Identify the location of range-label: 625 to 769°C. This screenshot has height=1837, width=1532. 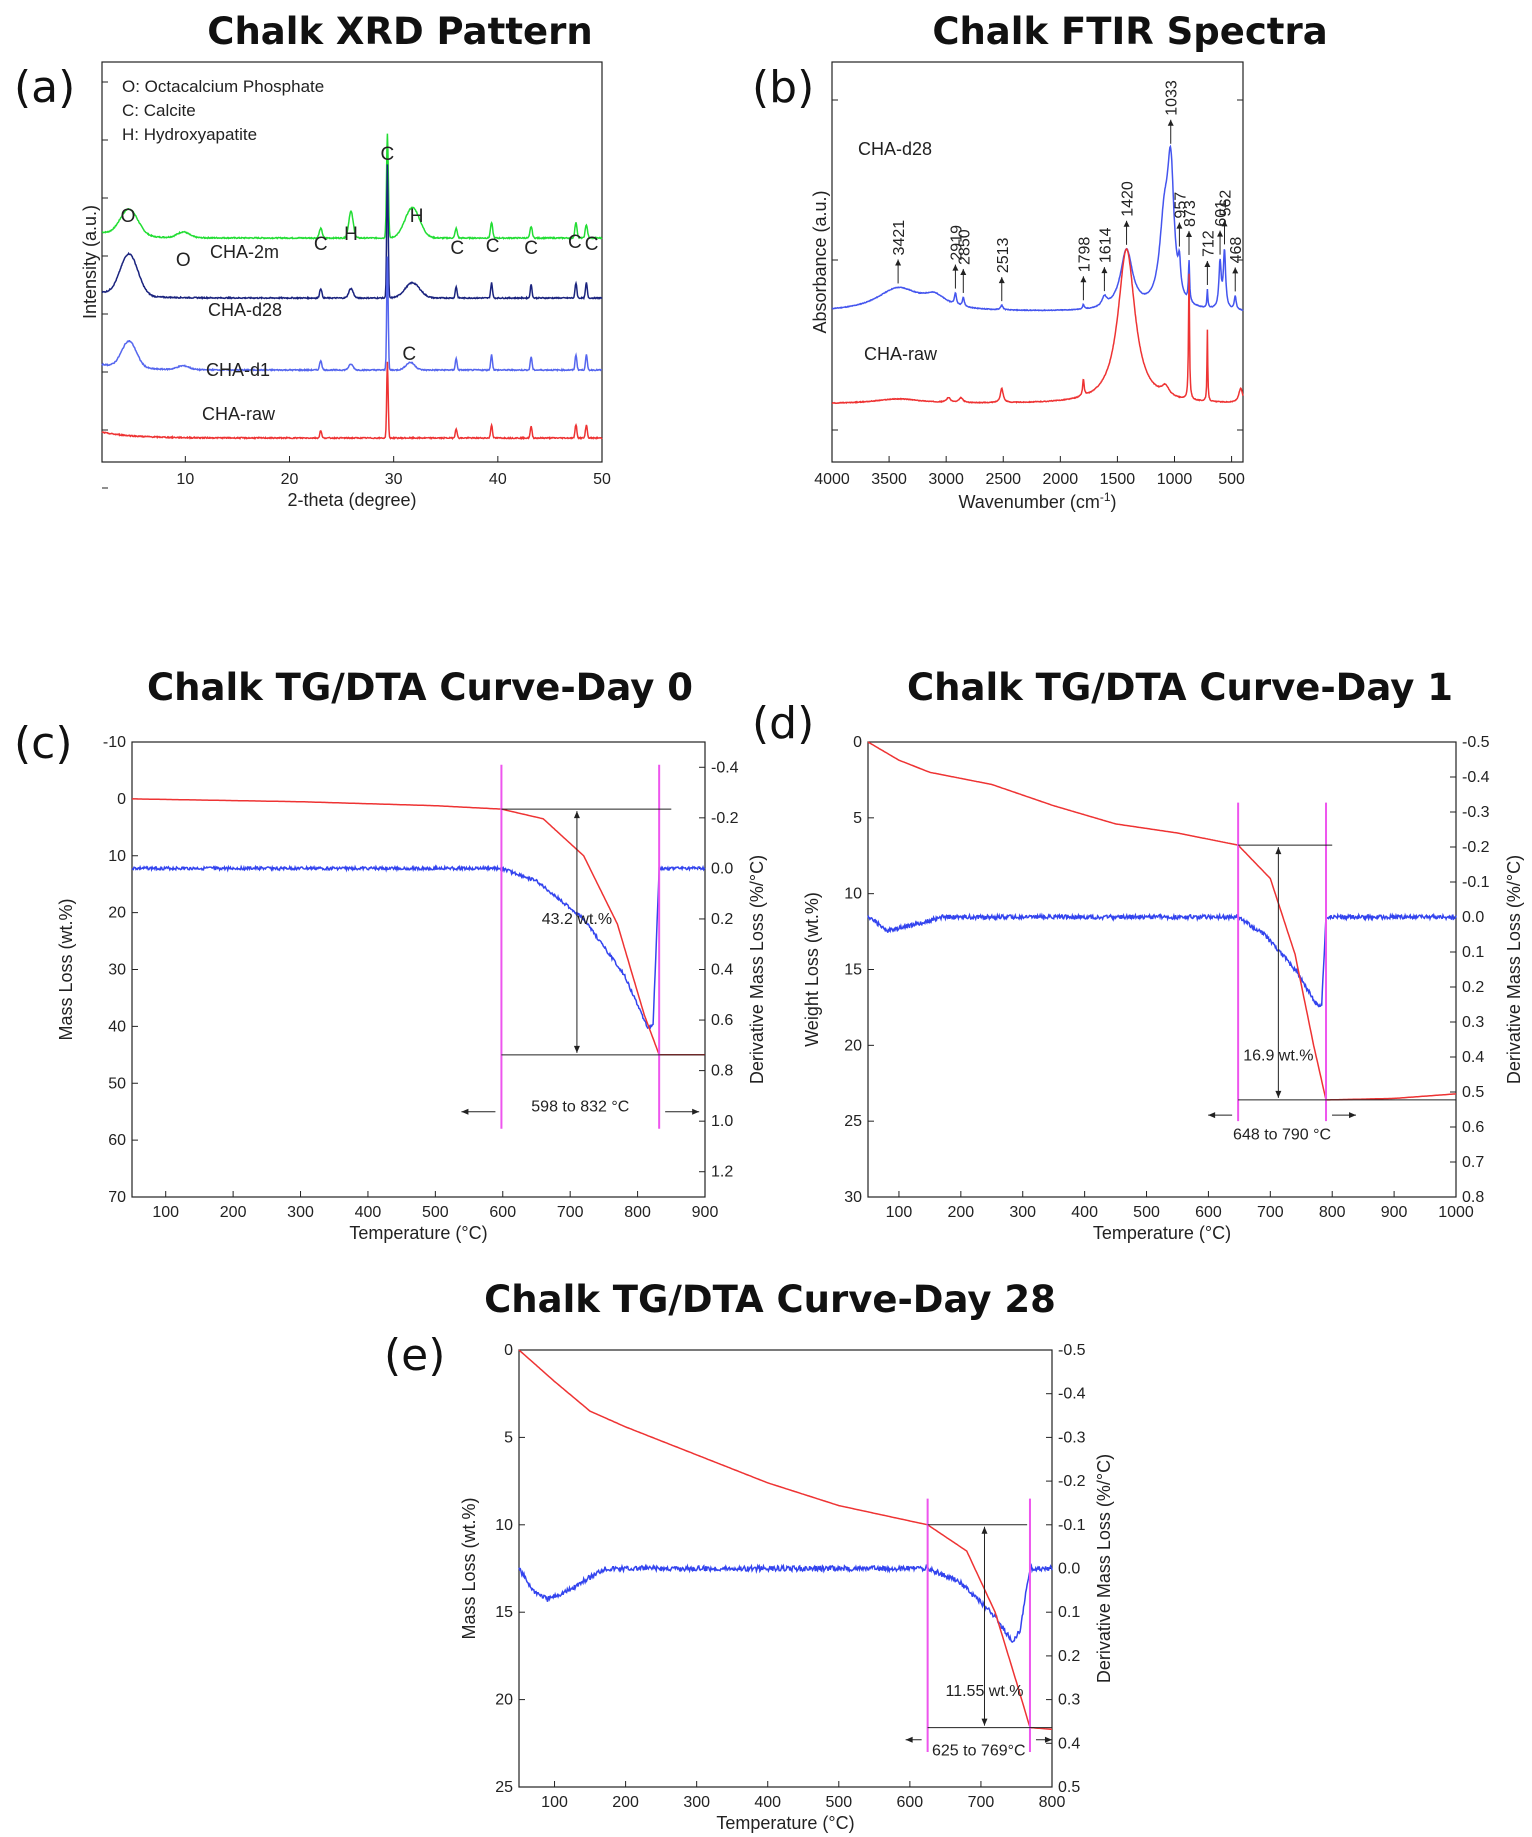
(979, 1751).